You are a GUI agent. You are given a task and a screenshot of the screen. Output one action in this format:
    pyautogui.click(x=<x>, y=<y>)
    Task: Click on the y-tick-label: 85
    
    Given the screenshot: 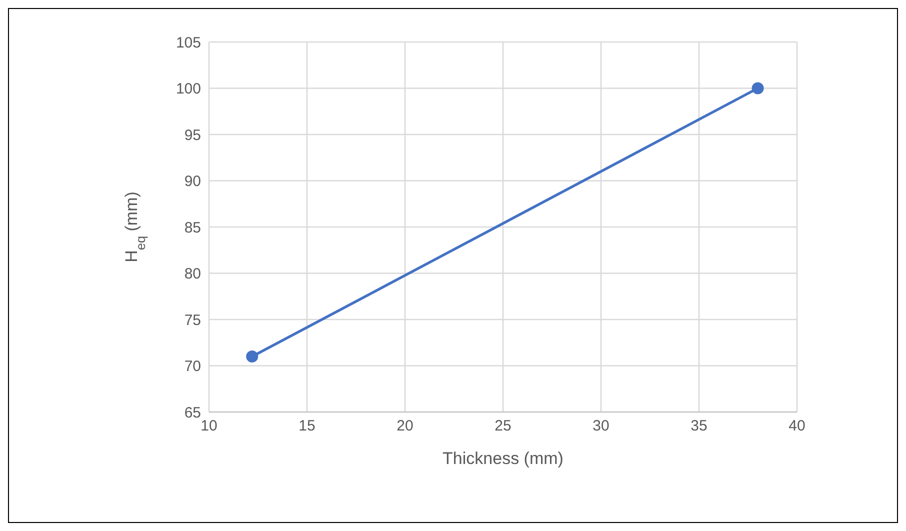 What is the action you would take?
    pyautogui.click(x=192, y=227)
    